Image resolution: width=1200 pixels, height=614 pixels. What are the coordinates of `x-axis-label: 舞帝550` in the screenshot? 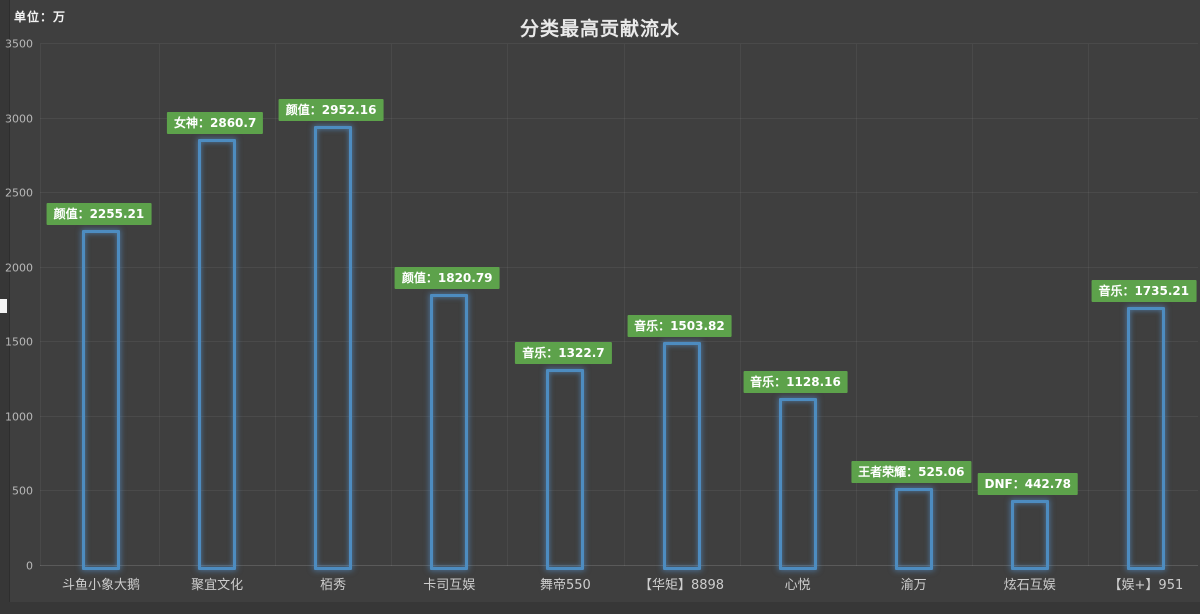 It's located at (565, 585).